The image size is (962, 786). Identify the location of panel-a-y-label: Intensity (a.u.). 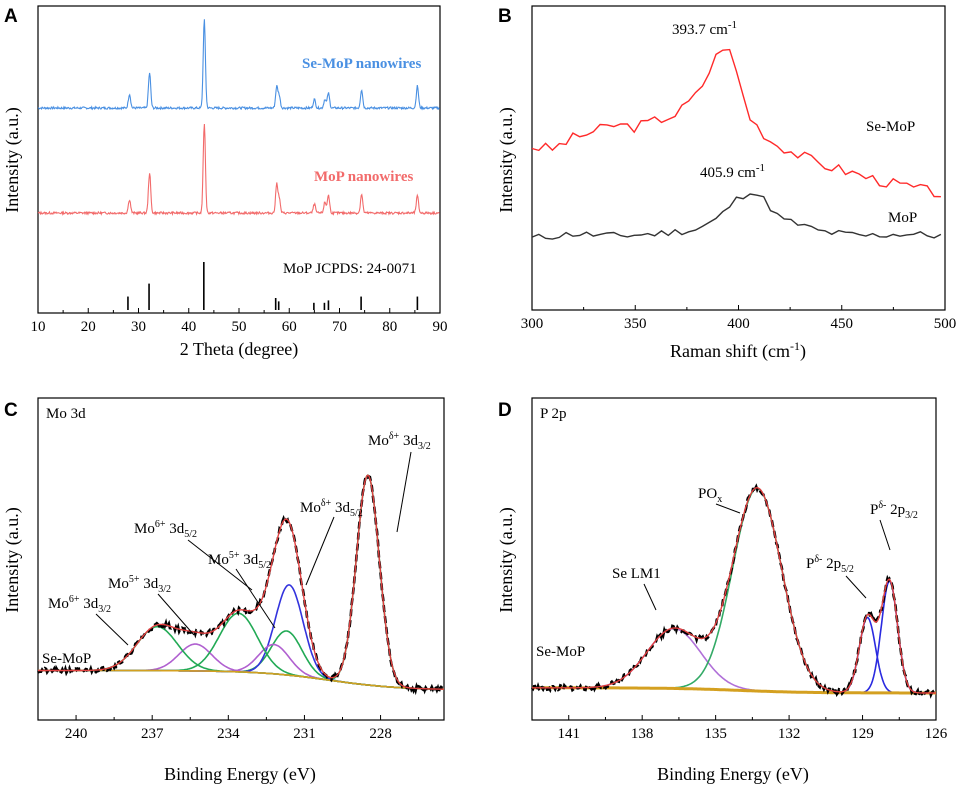
(12, 159).